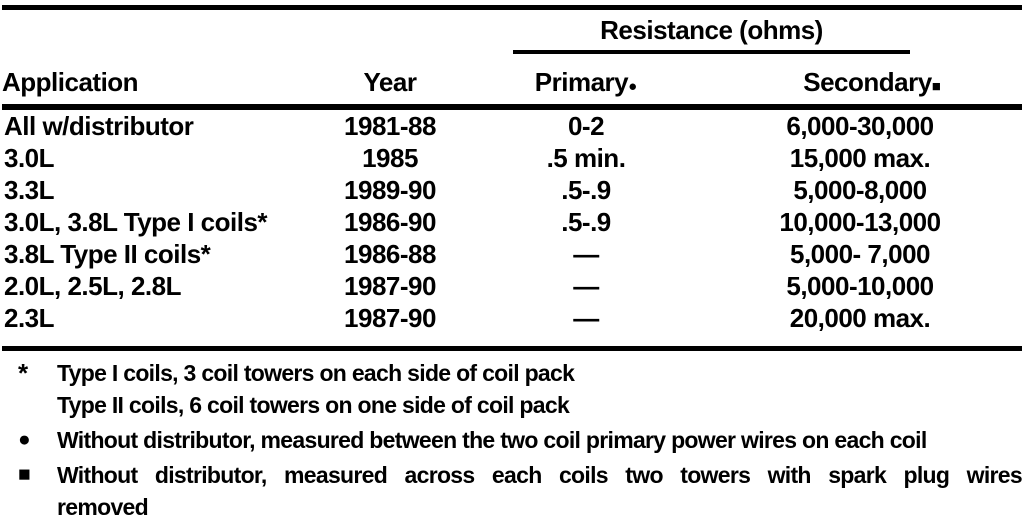 The width and height of the screenshot is (1024, 518). I want to click on col-header-year: Year, so click(390, 82).